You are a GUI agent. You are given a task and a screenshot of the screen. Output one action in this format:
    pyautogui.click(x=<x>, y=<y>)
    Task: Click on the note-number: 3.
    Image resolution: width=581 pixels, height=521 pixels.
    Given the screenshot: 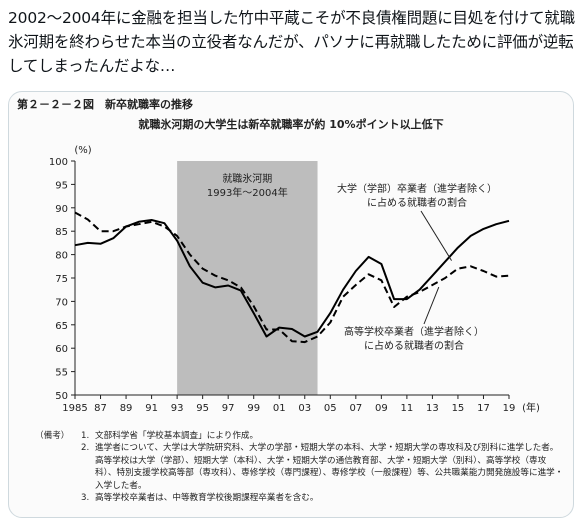 What is the action you would take?
    pyautogui.click(x=85, y=498)
    